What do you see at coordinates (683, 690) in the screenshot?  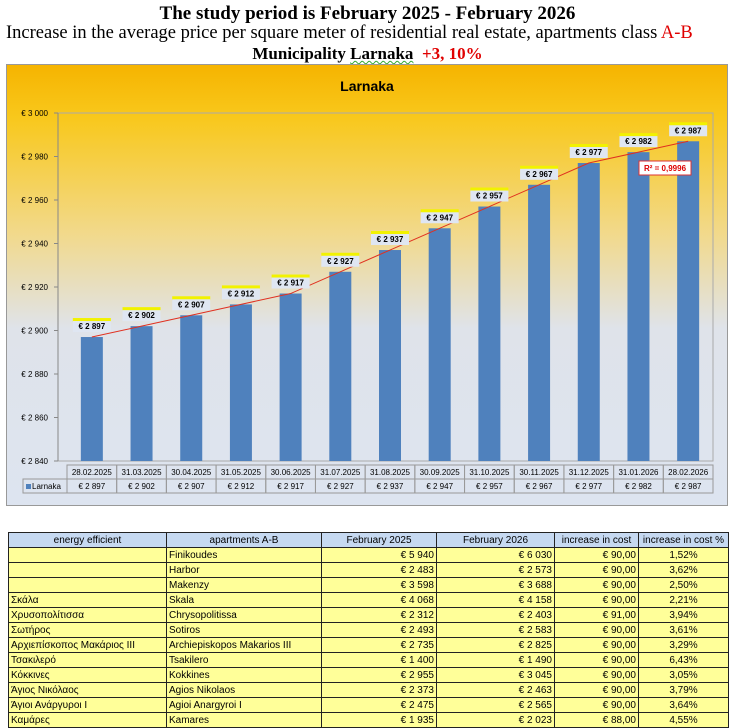 I see `table-cell: 3,79%` at bounding box center [683, 690].